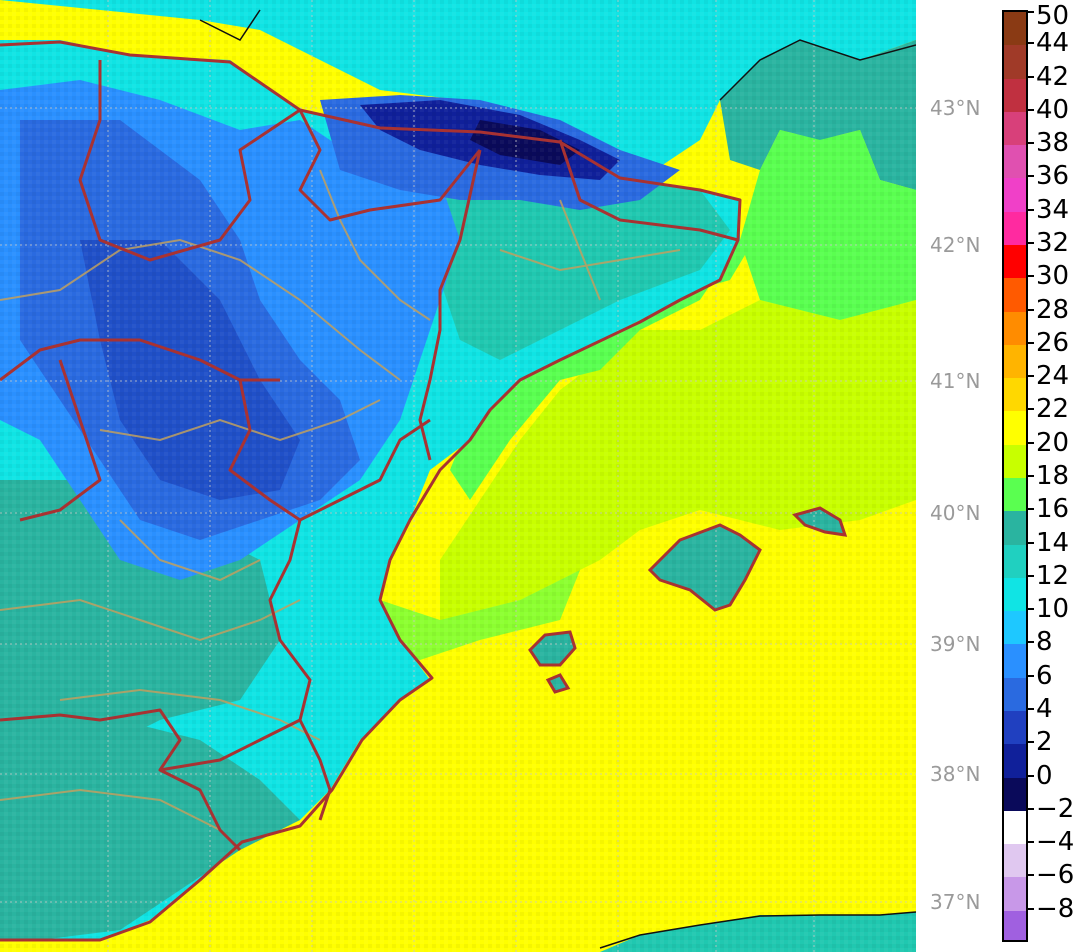 The height and width of the screenshot is (952, 1080). Describe the element at coordinates (955, 245) in the screenshot. I see `lat-label-42: 42°N` at that location.